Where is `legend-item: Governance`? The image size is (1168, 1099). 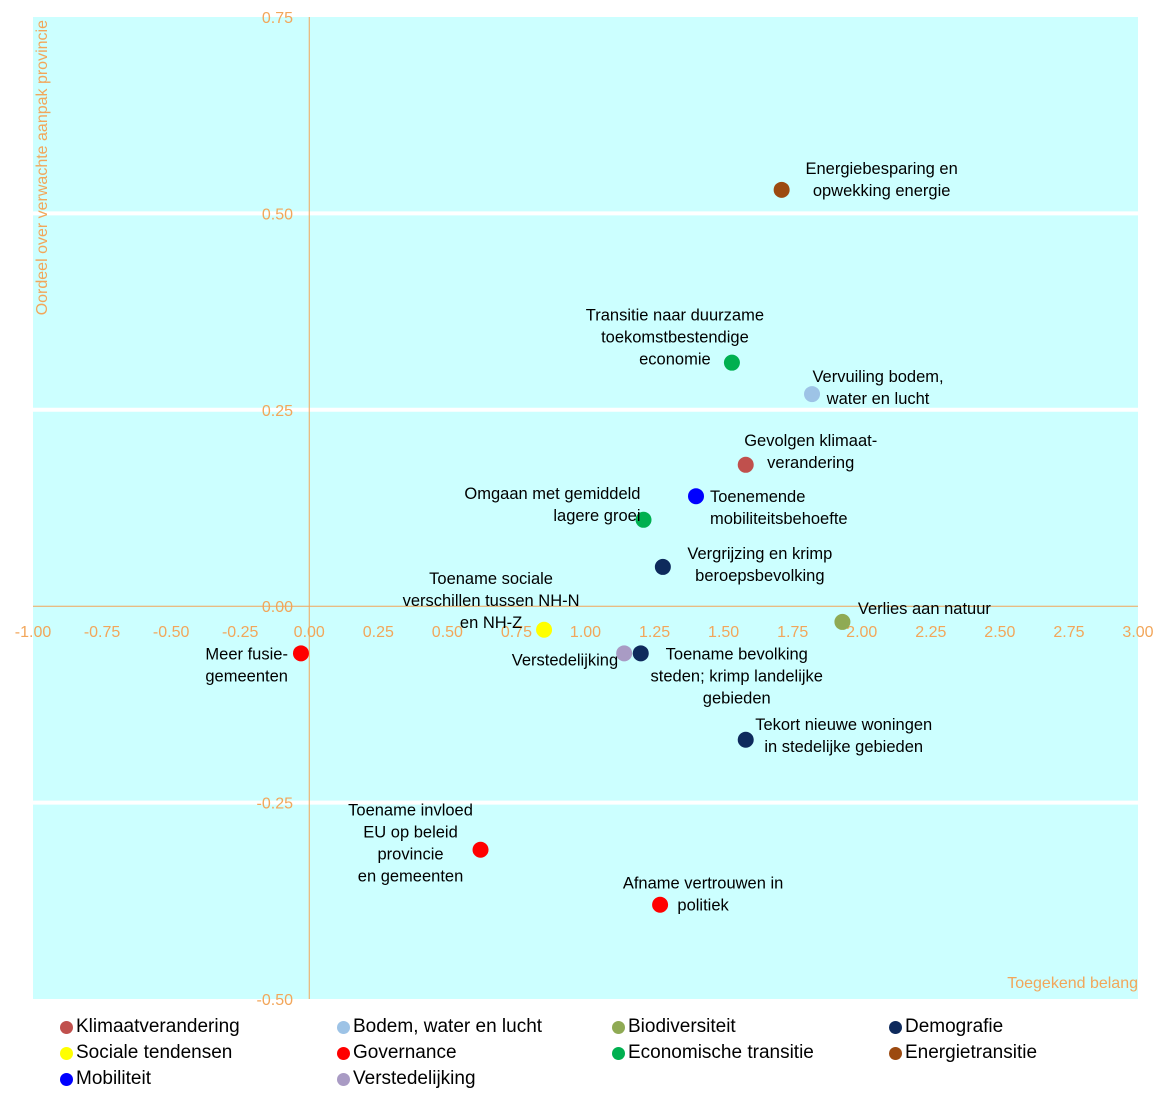 legend-item: Governance is located at coordinates (474, 1053).